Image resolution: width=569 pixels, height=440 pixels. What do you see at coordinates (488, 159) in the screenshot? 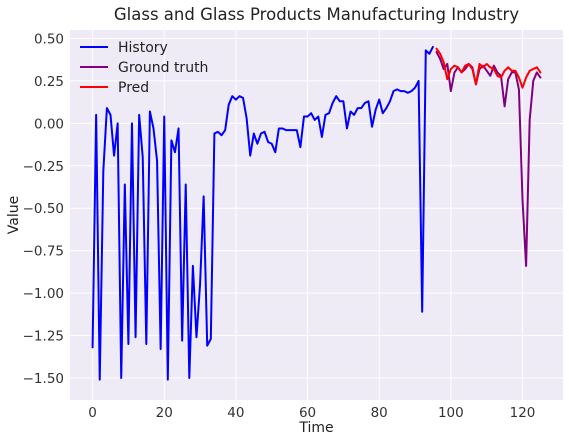
I see `series-line-ground-truth` at bounding box center [488, 159].